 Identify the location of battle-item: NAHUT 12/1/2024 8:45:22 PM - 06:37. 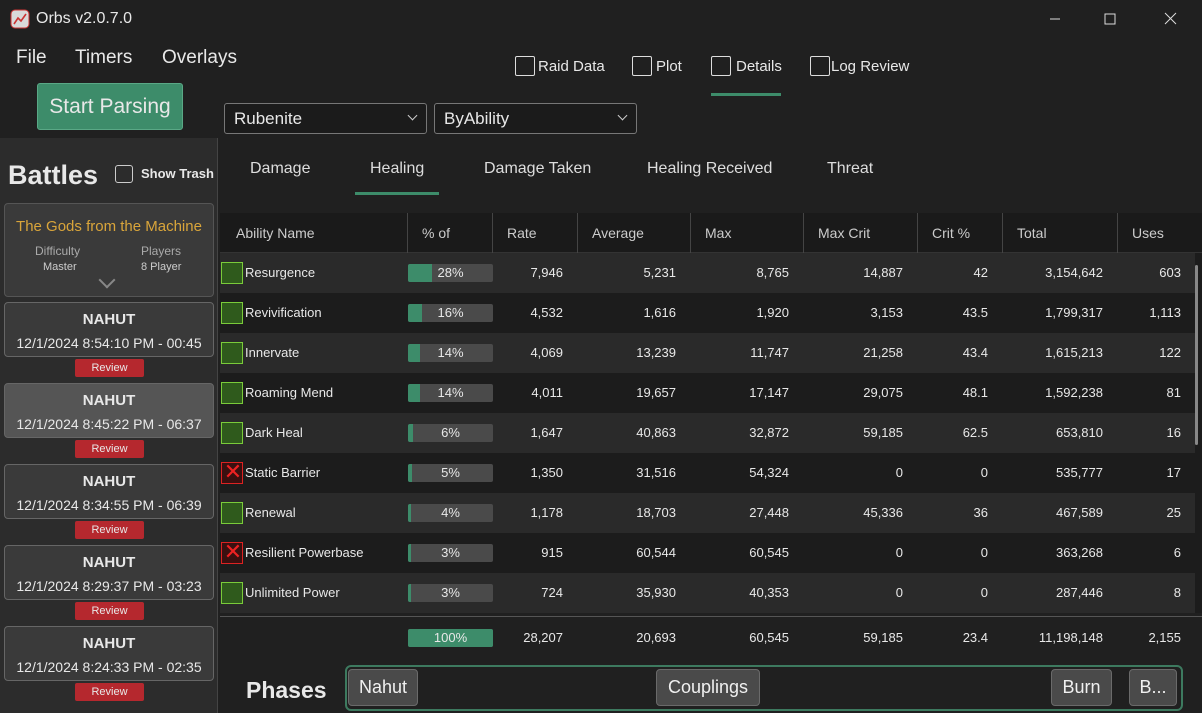
(109, 410).